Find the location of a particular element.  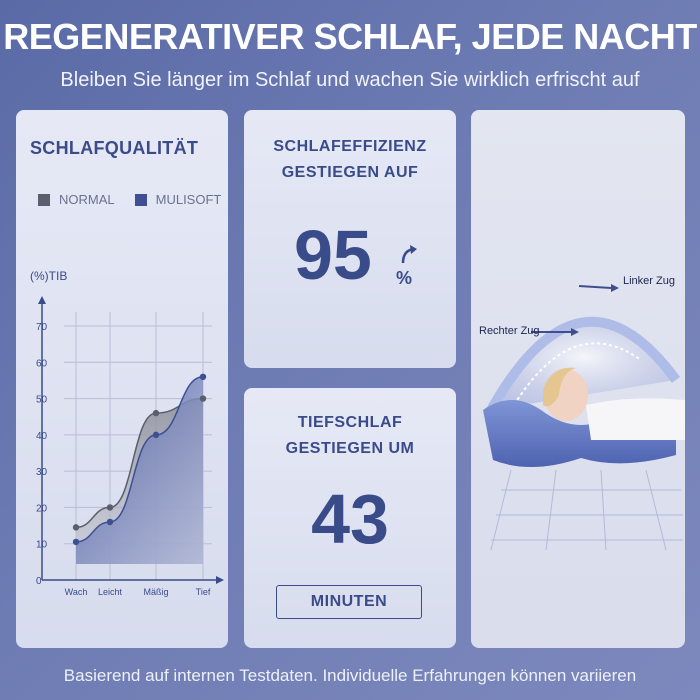

series-area-mulisoft is located at coordinates (139, 470).